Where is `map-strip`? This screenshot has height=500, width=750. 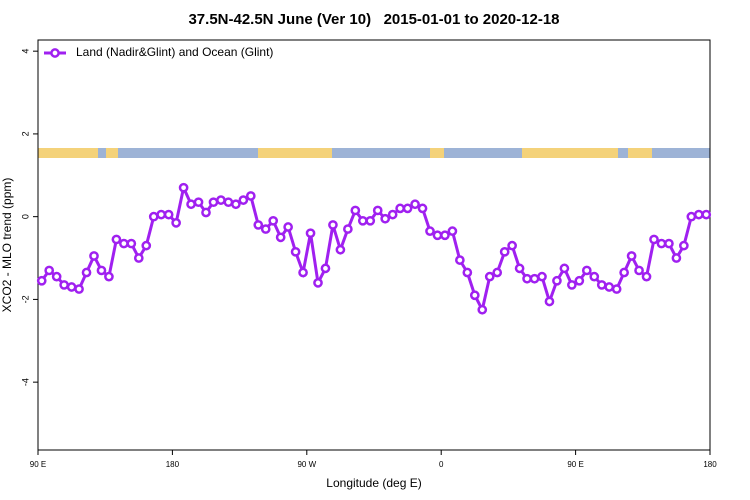 map-strip is located at coordinates (374, 153).